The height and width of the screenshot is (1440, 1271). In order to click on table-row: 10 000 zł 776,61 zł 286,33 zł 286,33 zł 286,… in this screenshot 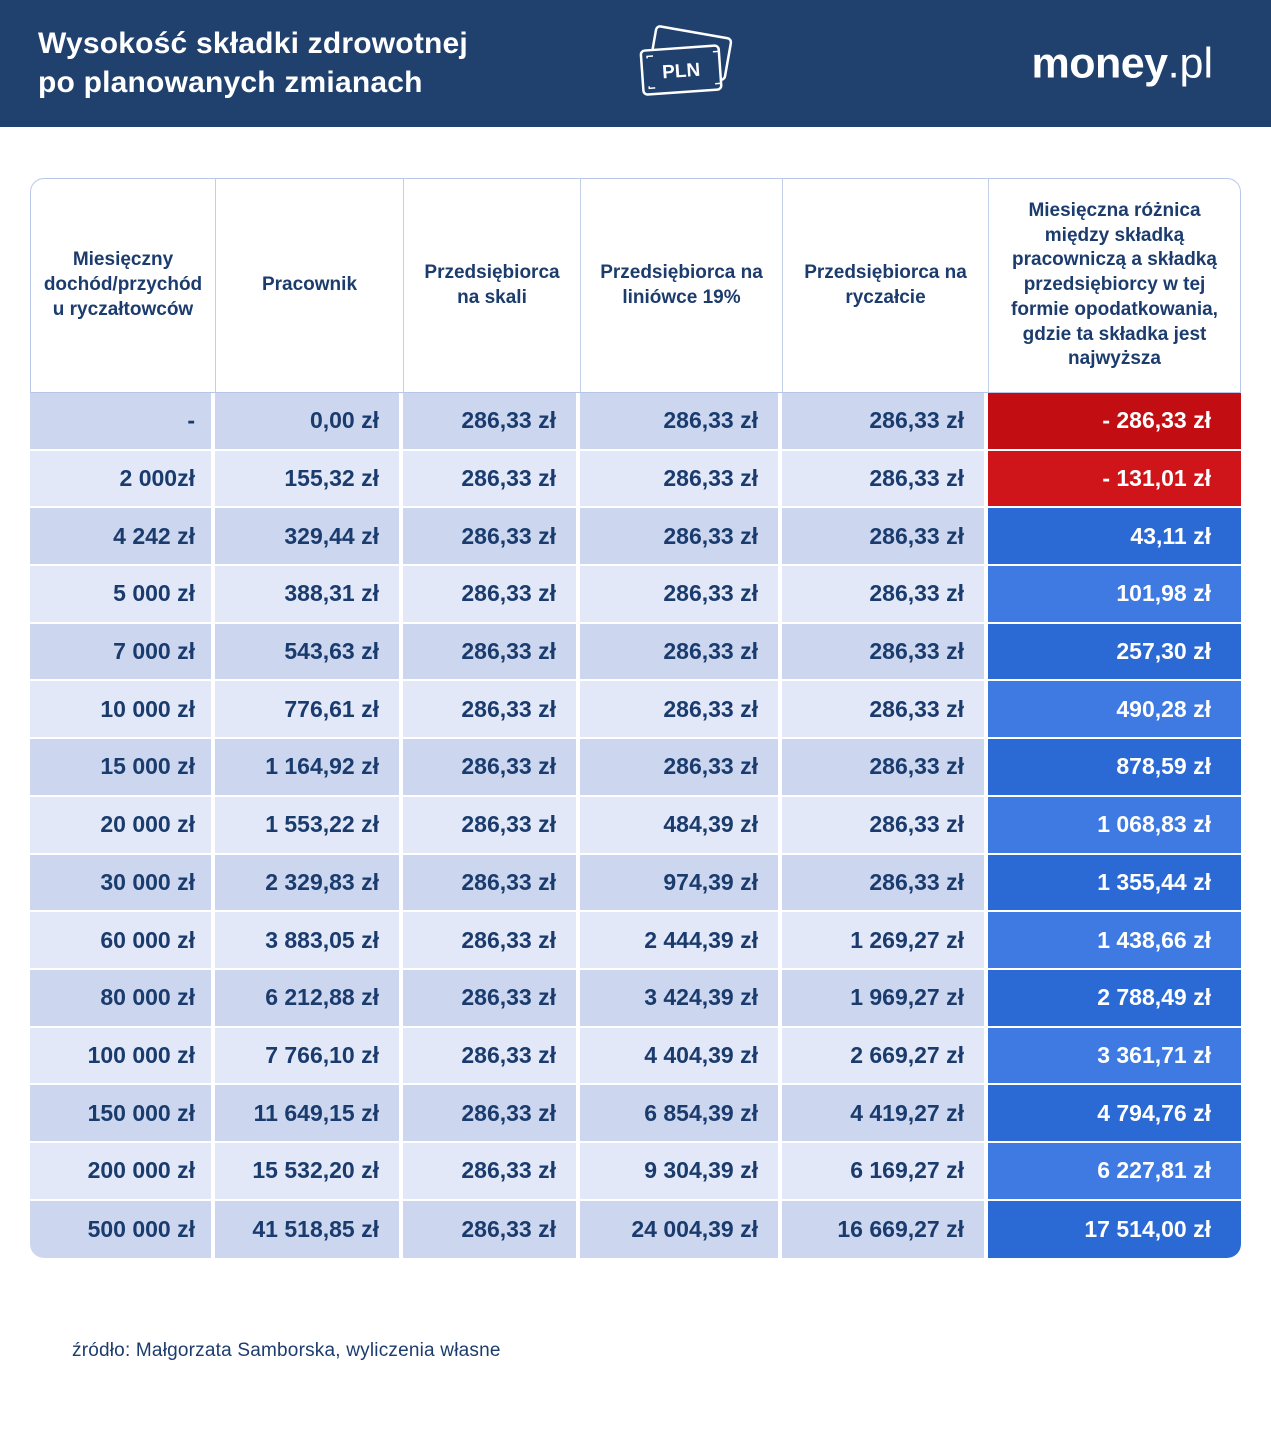, I will do `click(635, 710)`.